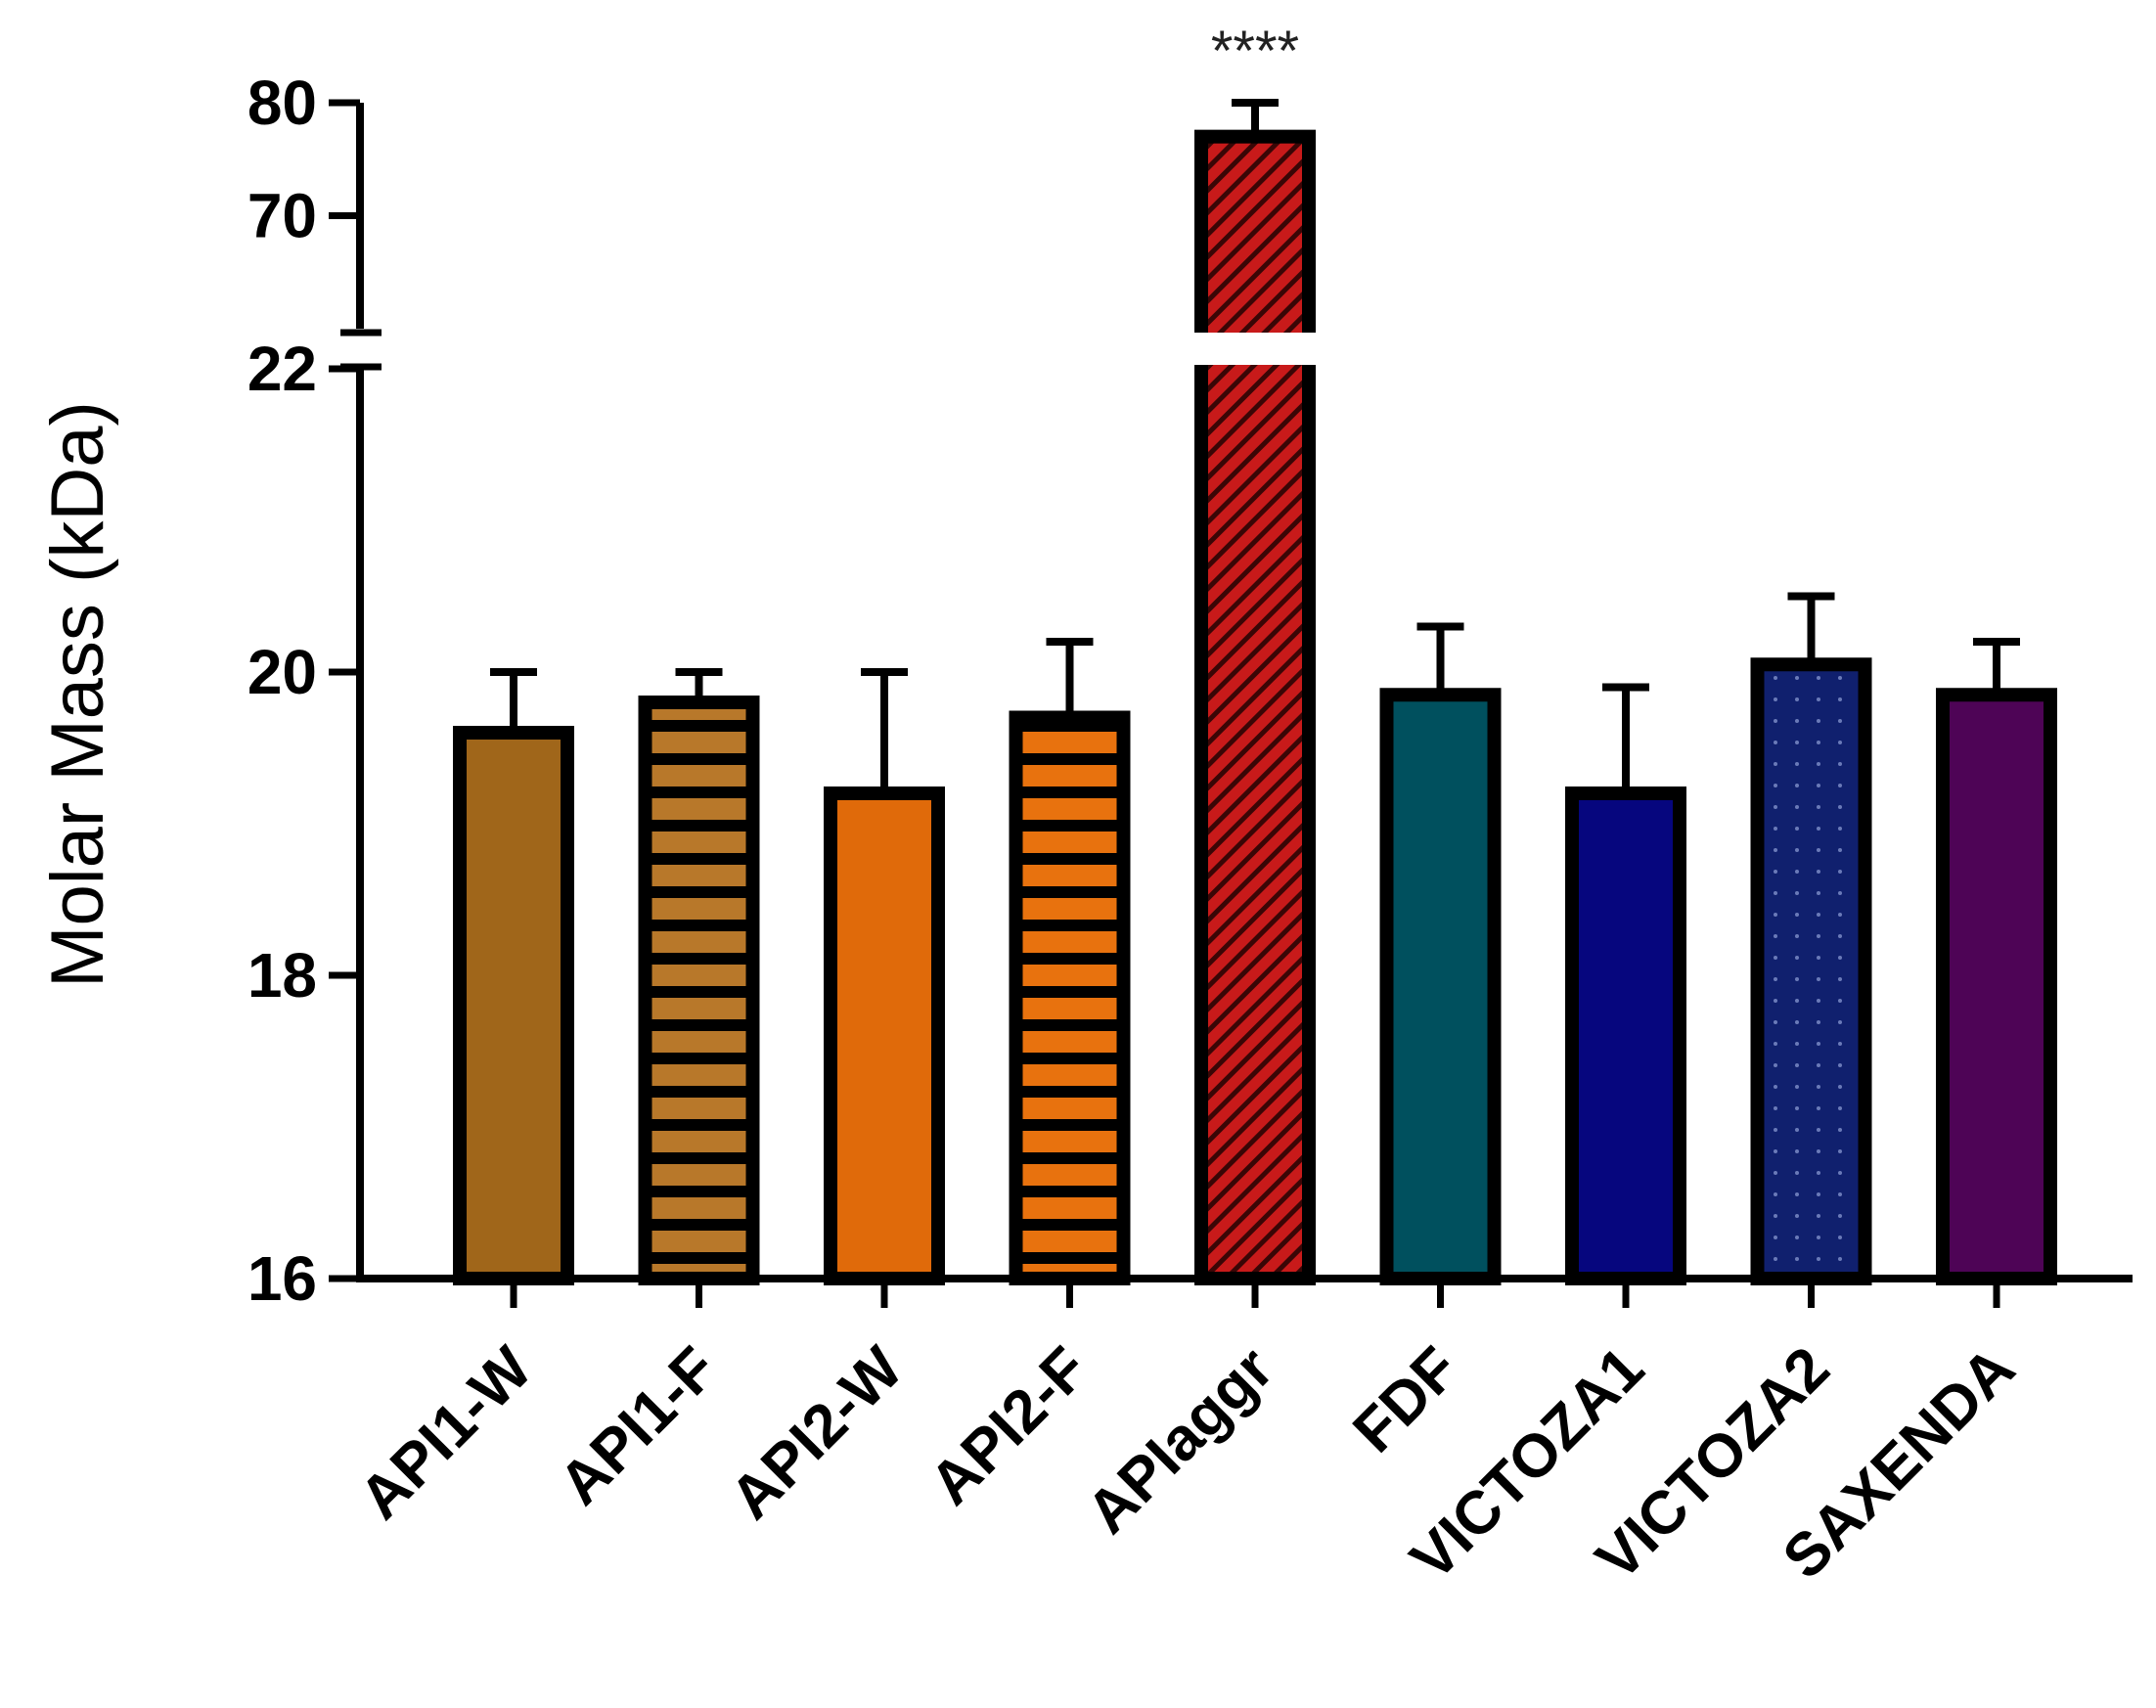 This screenshot has width=2156, height=1708. Describe the element at coordinates (282, 975) in the screenshot. I see `y-tick-label-18: 18` at that location.